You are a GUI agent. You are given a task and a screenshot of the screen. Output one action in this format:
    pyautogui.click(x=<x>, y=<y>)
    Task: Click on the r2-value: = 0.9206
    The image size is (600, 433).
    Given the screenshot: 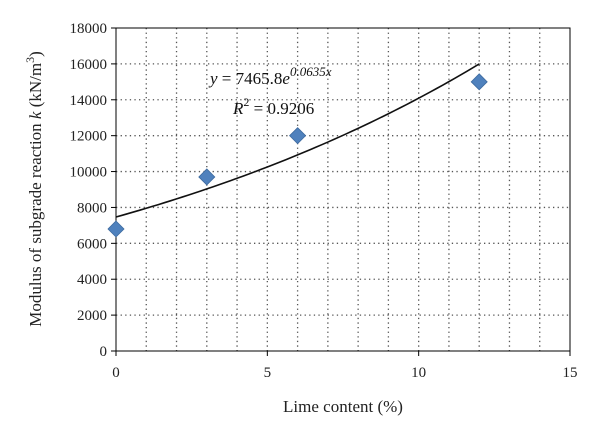 What is the action you would take?
    pyautogui.click(x=281, y=108)
    